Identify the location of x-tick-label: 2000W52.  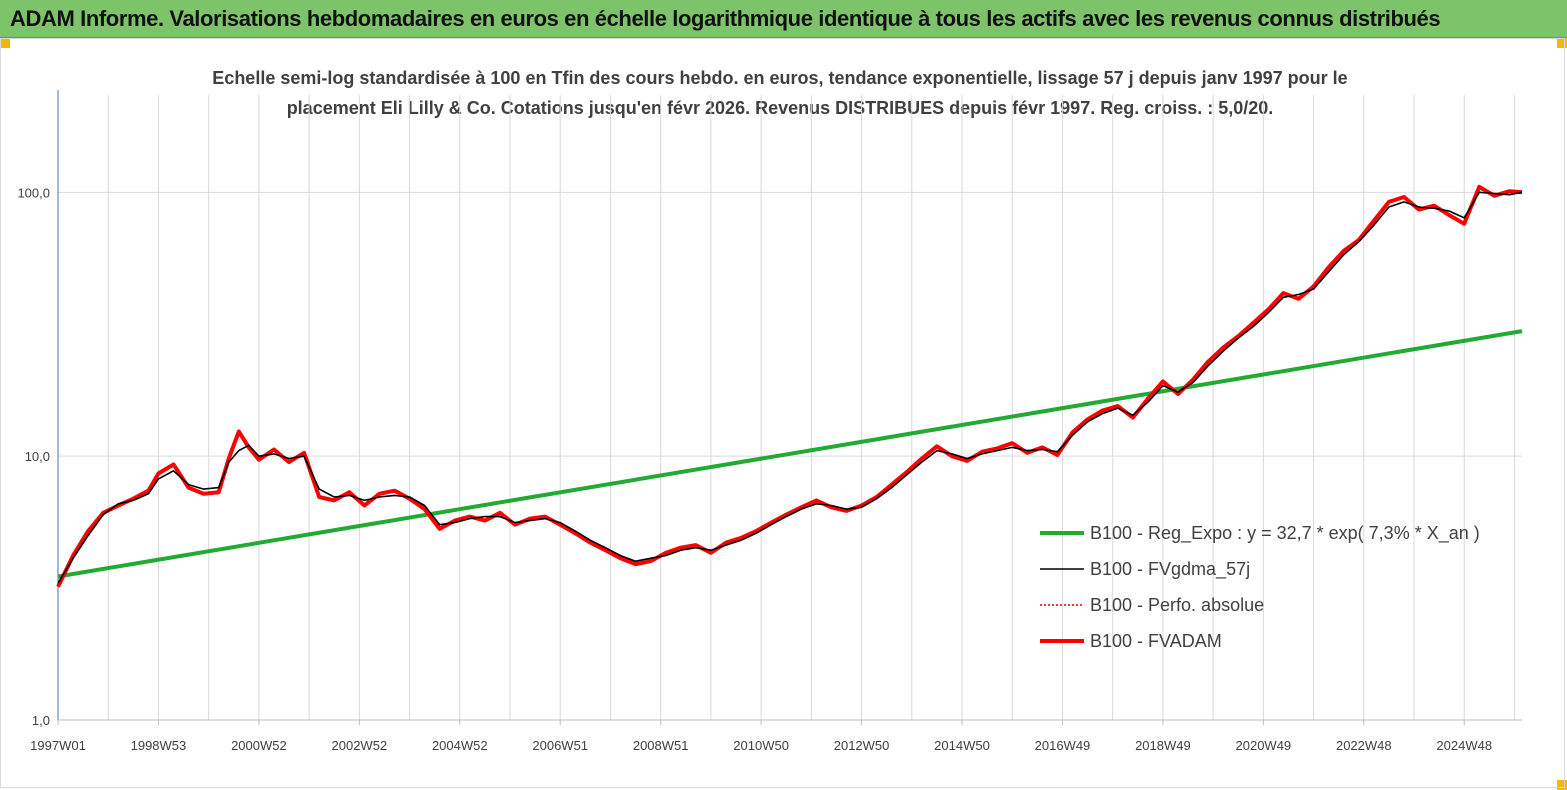
(259, 745).